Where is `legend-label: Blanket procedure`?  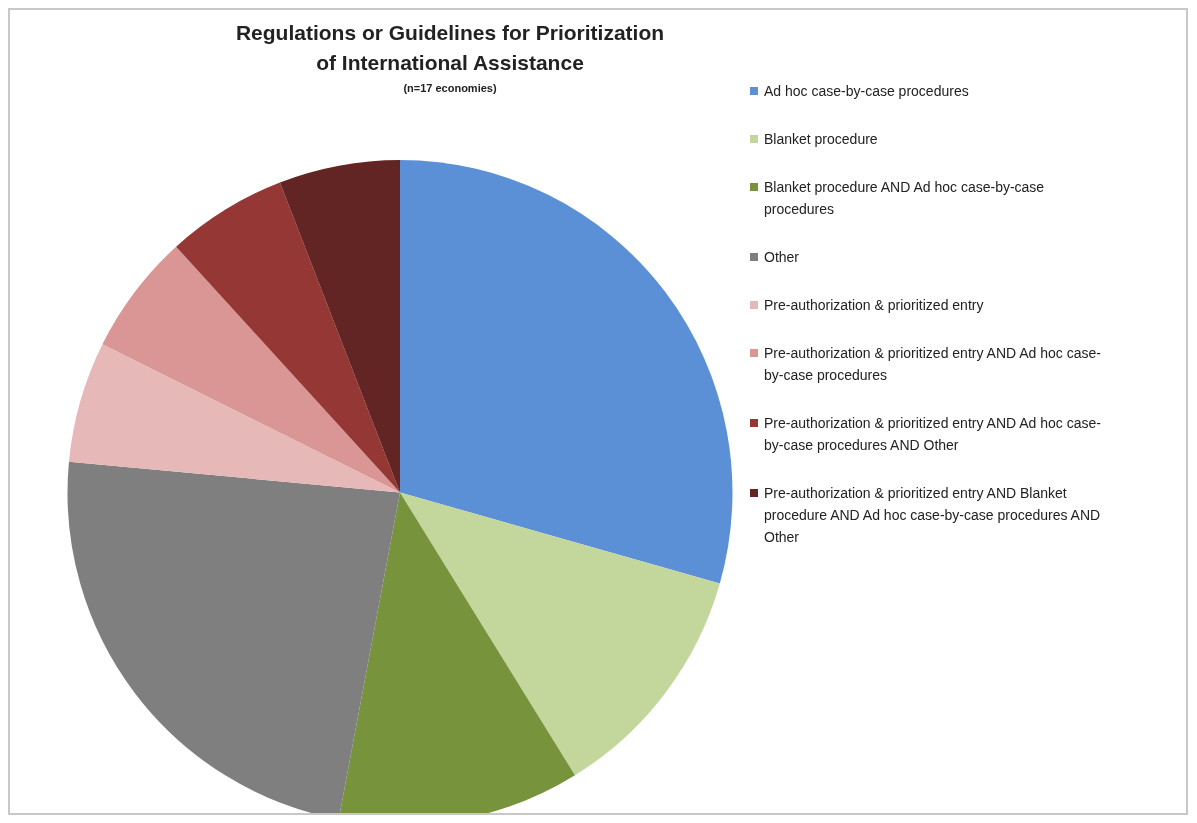
legend-label: Blanket procedure is located at coordinates (821, 139).